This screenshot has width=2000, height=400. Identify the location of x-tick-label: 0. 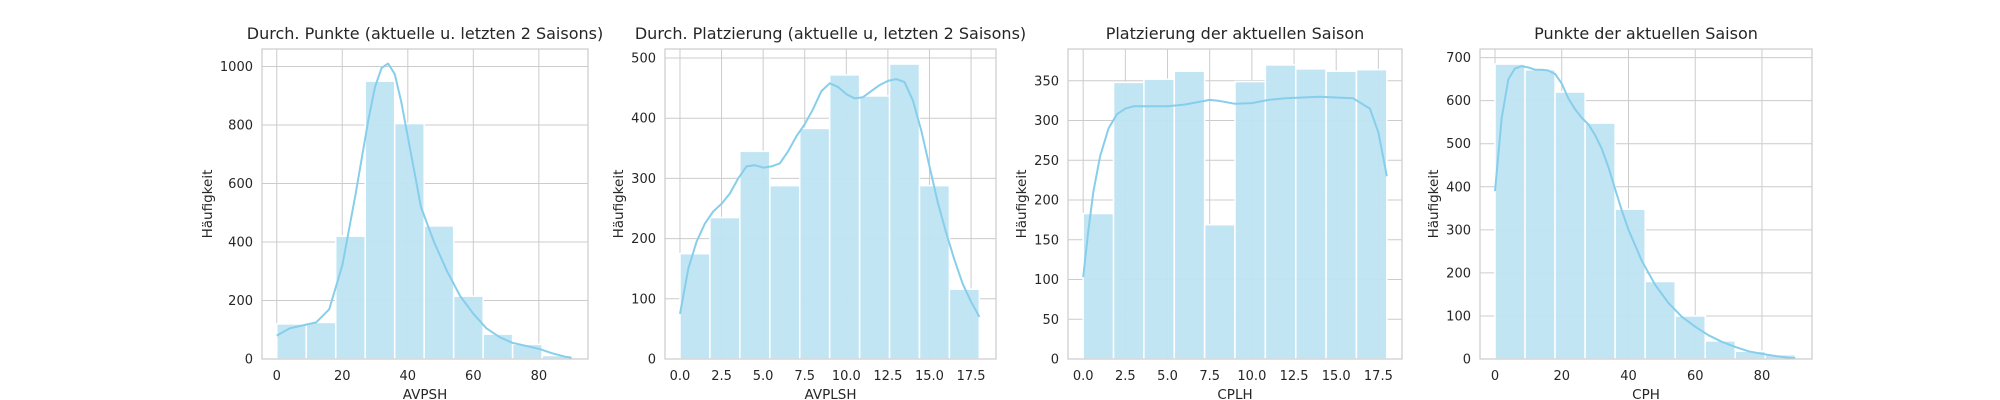
(277, 376).